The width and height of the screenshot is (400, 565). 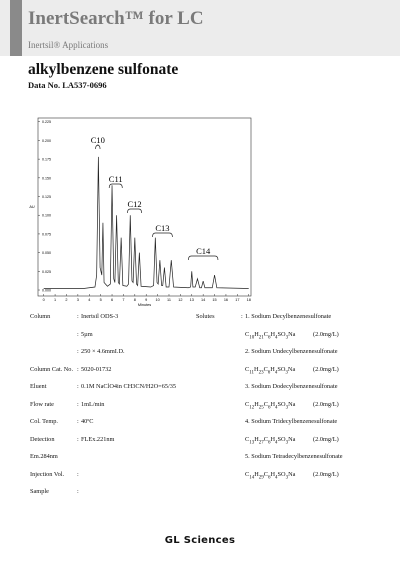 What do you see at coordinates (129, 386) in the screenshot?
I see `condition-value: 0.1M NaClO4in CH3CN/H2O=65/35` at bounding box center [129, 386].